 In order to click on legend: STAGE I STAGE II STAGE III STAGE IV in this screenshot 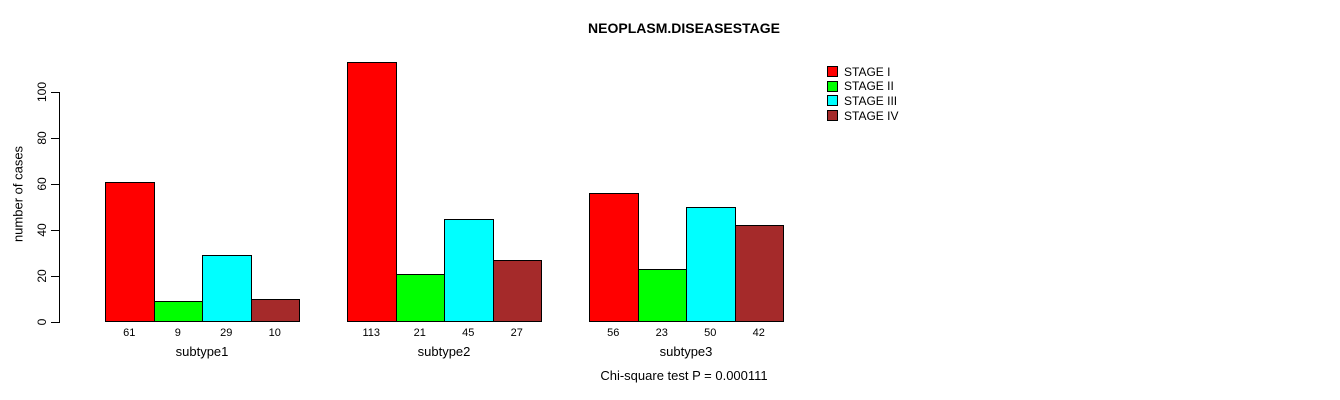, I will do `click(863, 94)`.